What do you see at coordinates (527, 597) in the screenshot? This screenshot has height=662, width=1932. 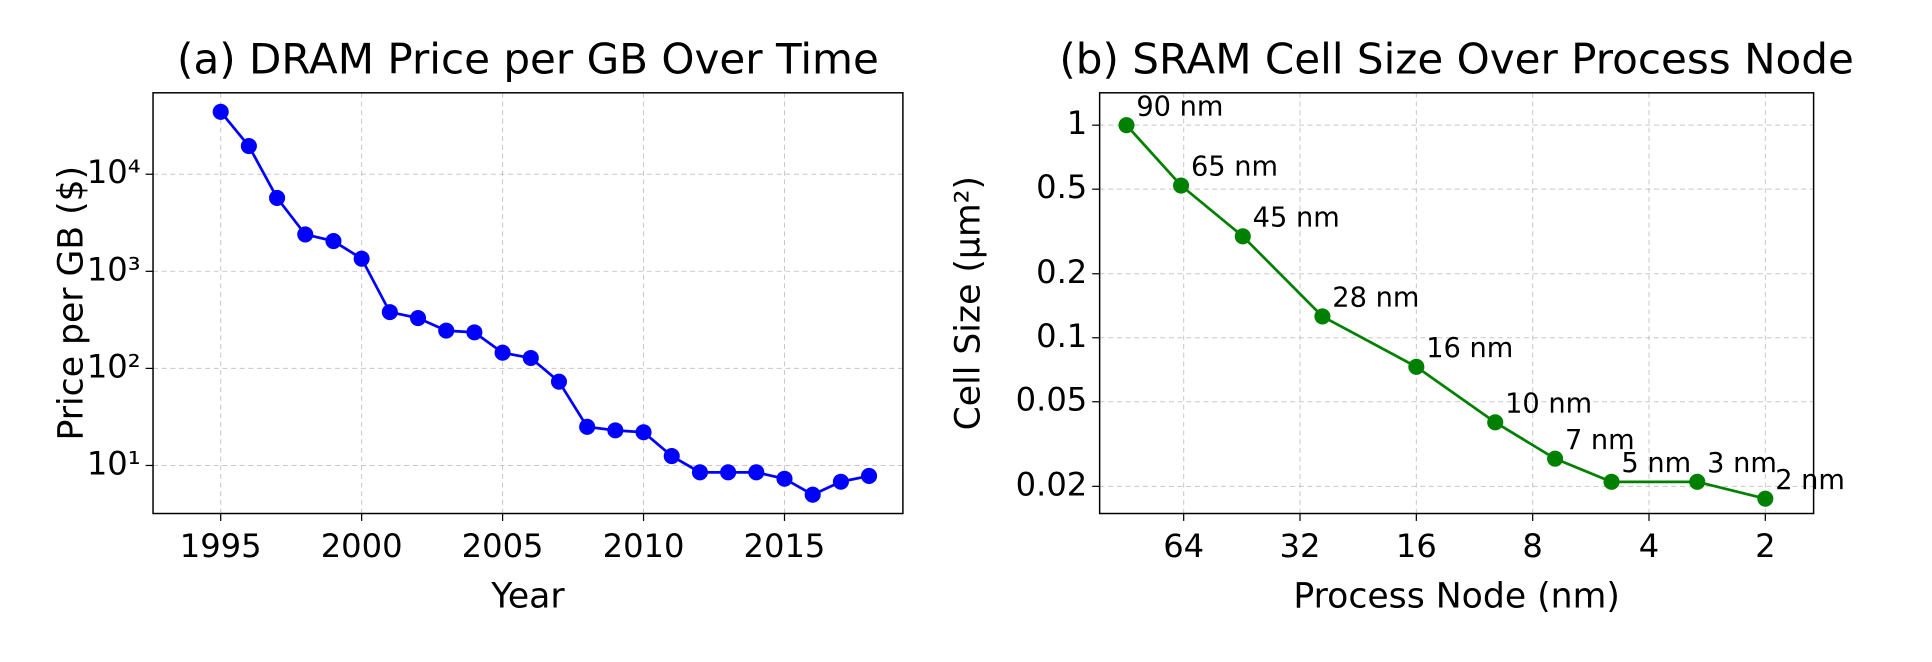 I see `x-axis-label: Year` at bounding box center [527, 597].